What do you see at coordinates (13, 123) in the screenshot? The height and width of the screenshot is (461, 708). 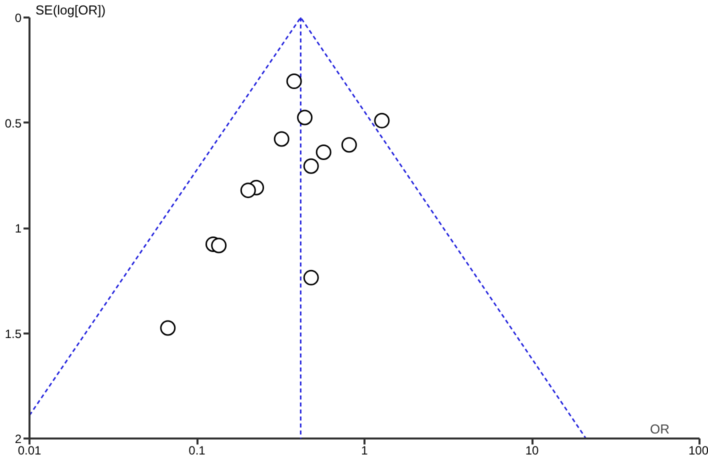 I see `y-tick-label: 0.5` at bounding box center [13, 123].